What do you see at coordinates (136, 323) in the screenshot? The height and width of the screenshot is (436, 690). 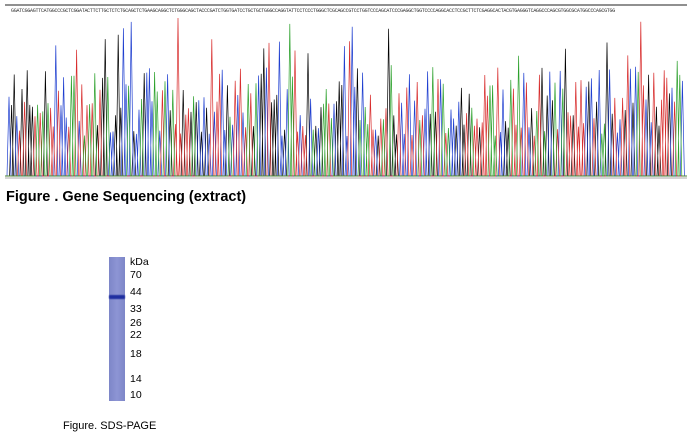 I see `gel-marker-26: 26` at bounding box center [136, 323].